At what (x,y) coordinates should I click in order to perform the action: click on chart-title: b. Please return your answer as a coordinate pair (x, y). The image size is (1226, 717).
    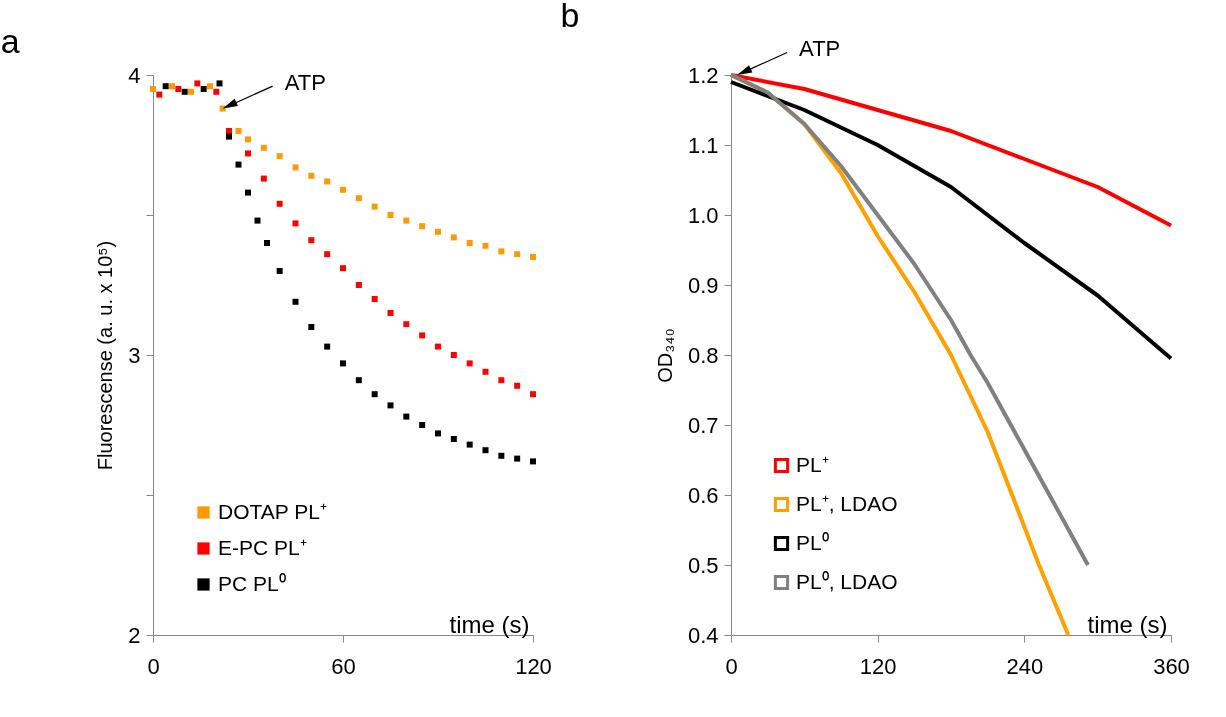
    Looking at the image, I should click on (570, 17).